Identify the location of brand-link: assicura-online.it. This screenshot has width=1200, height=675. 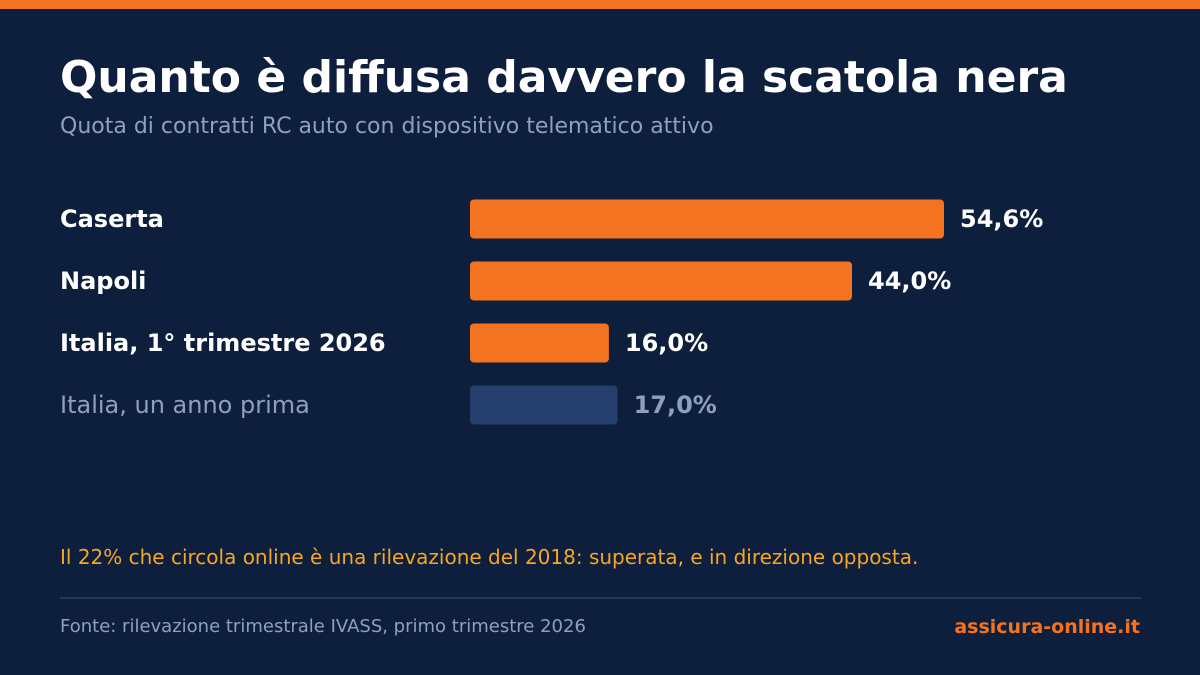
(1047, 627).